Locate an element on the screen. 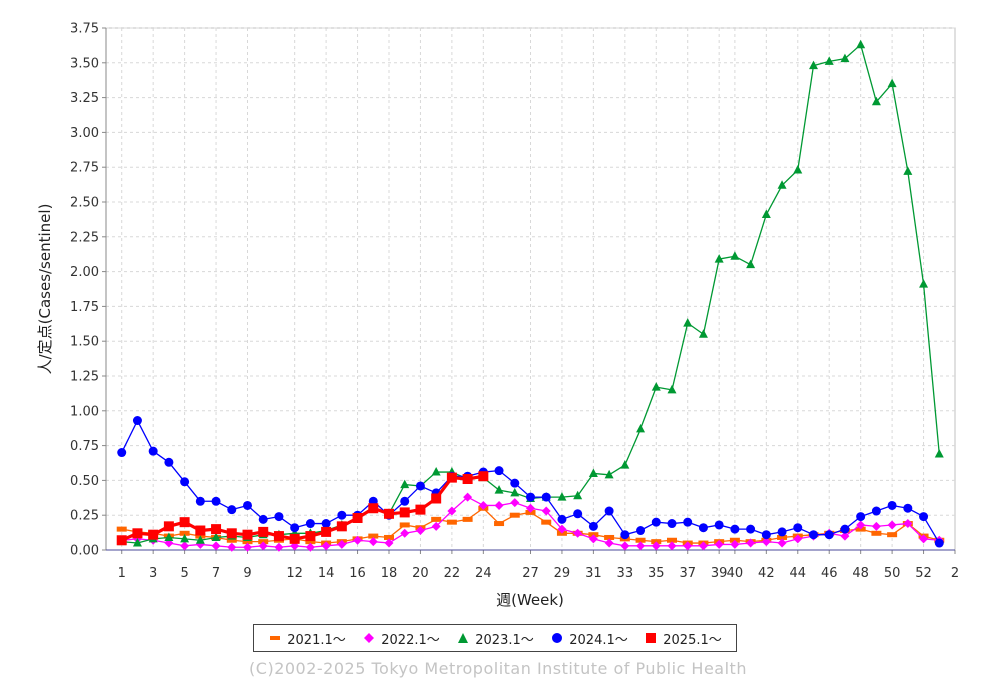  legend-item-2024: 2024.1〜 is located at coordinates (589, 638).